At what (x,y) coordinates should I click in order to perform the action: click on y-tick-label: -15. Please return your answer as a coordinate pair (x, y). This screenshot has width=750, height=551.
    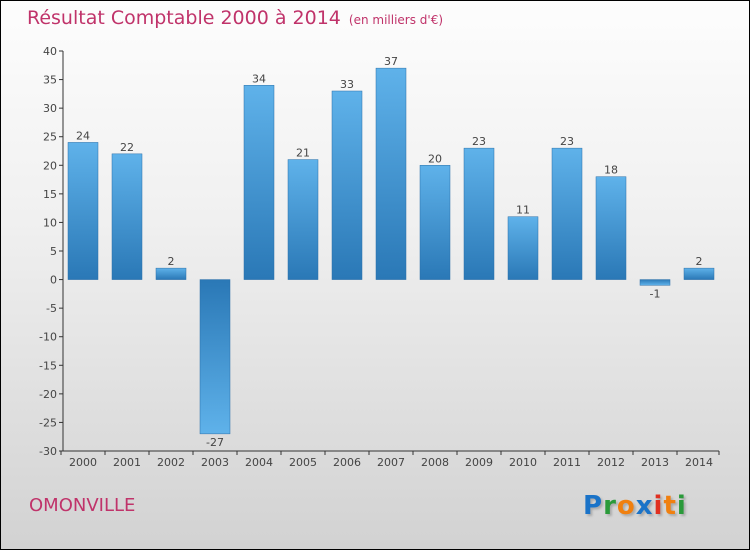
    Looking at the image, I should click on (48, 365).